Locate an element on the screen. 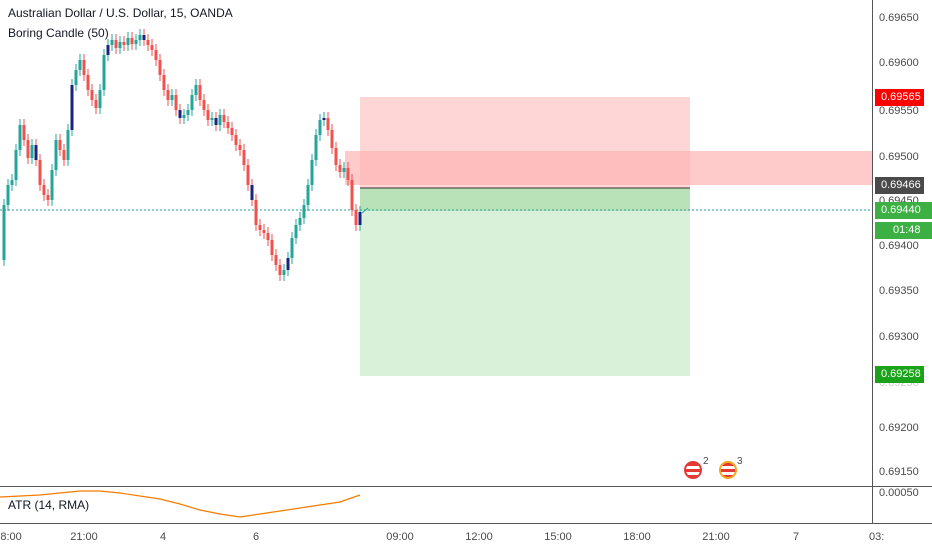  take-profit-zone is located at coordinates (525, 282).